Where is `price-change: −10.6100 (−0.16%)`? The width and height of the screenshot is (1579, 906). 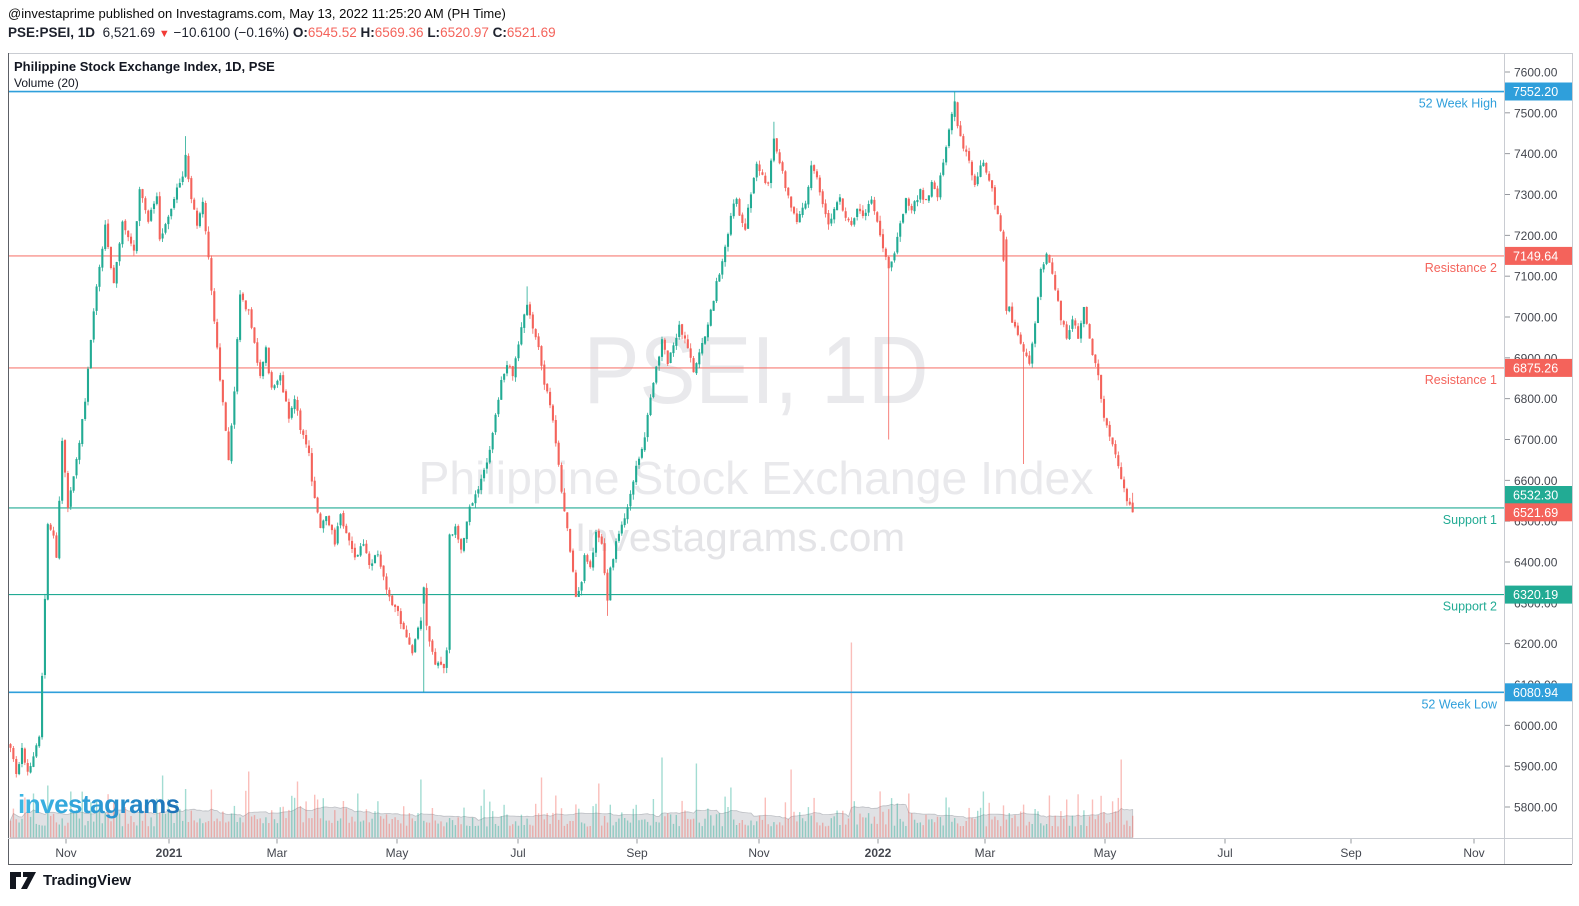
price-change: −10.6100 (−0.16%) is located at coordinates (231, 32).